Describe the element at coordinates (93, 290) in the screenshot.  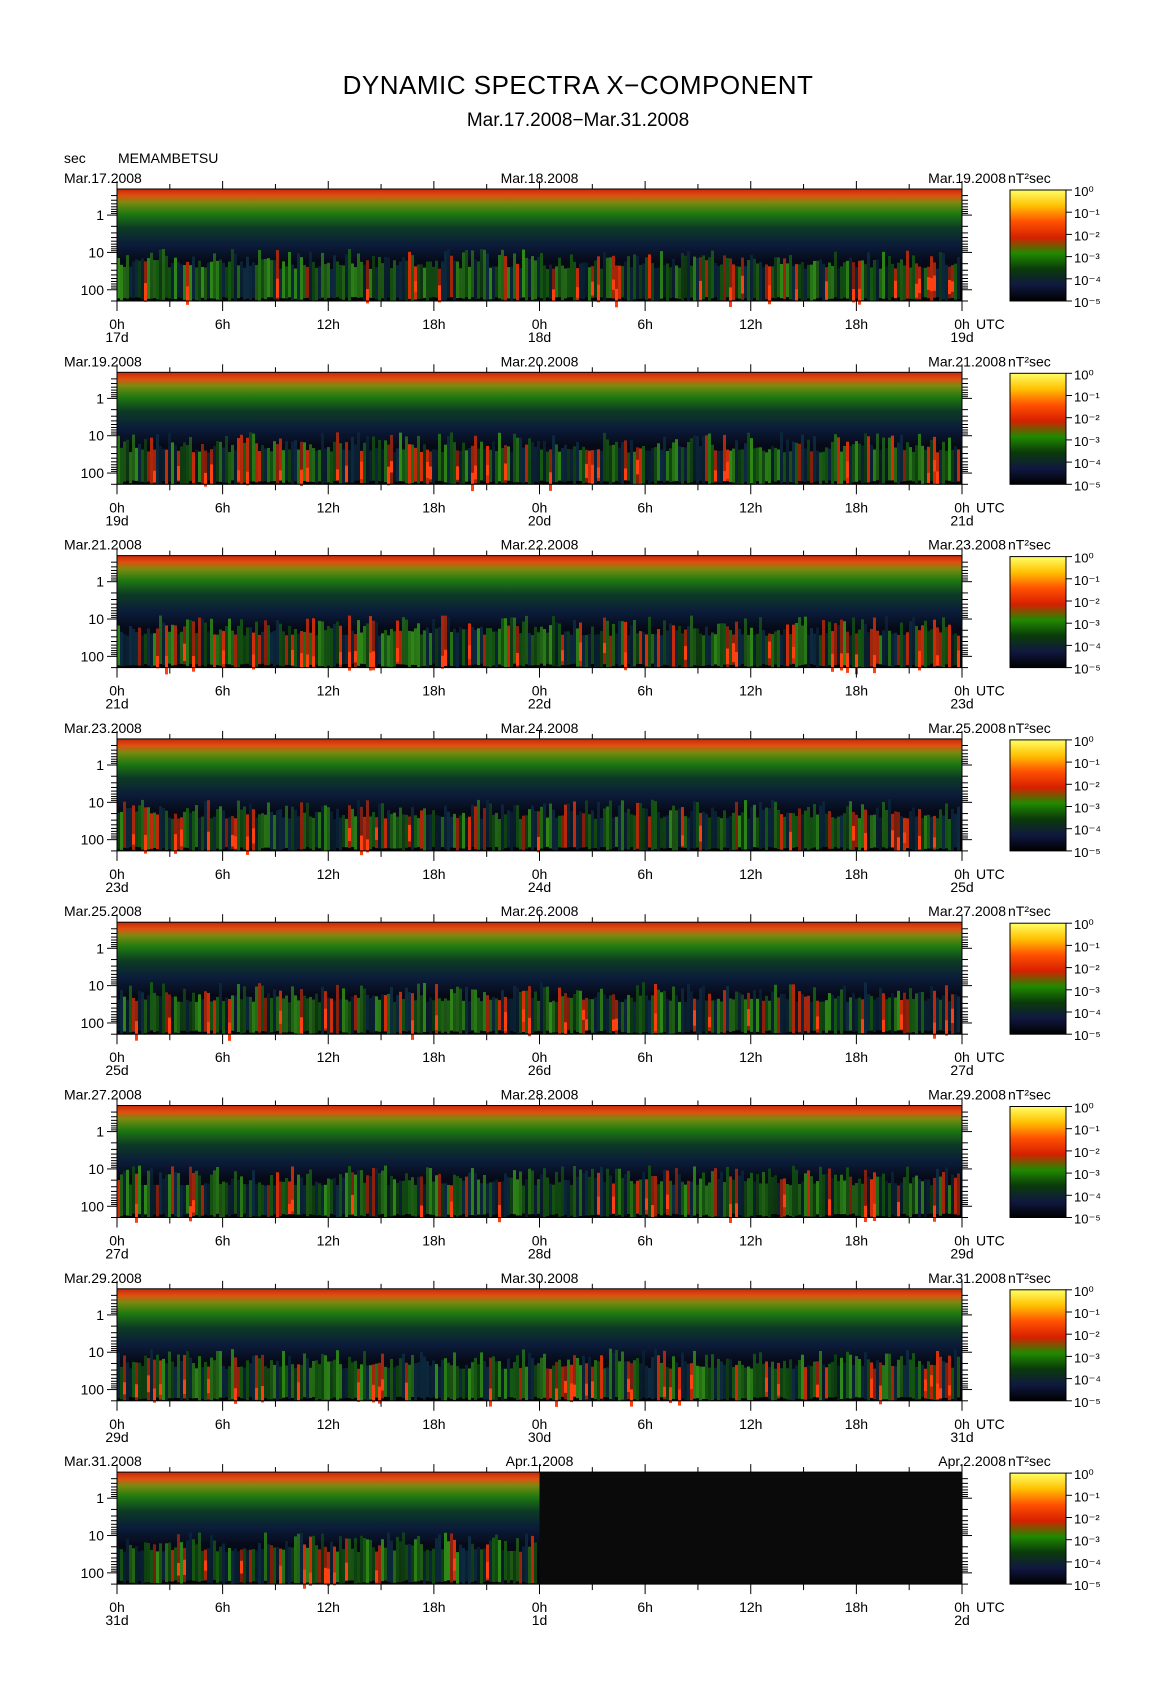
I see `y-tick-label: 100` at that location.